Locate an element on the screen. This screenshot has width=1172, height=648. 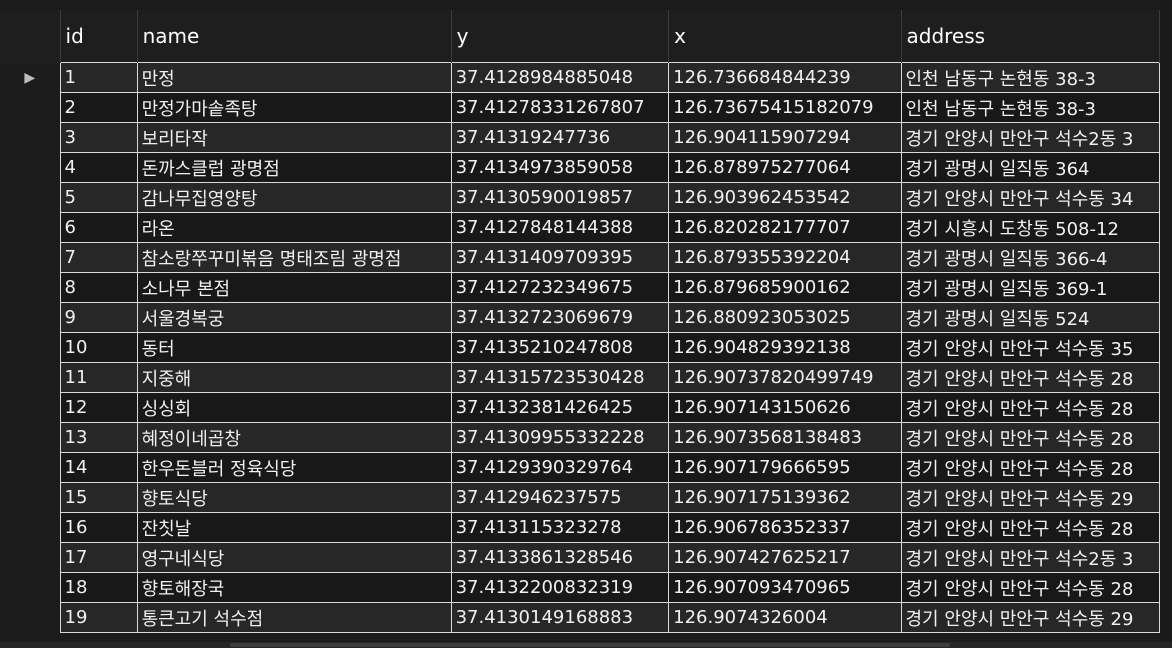
cell-x: 126.9073568138483 is located at coordinates (785, 437).